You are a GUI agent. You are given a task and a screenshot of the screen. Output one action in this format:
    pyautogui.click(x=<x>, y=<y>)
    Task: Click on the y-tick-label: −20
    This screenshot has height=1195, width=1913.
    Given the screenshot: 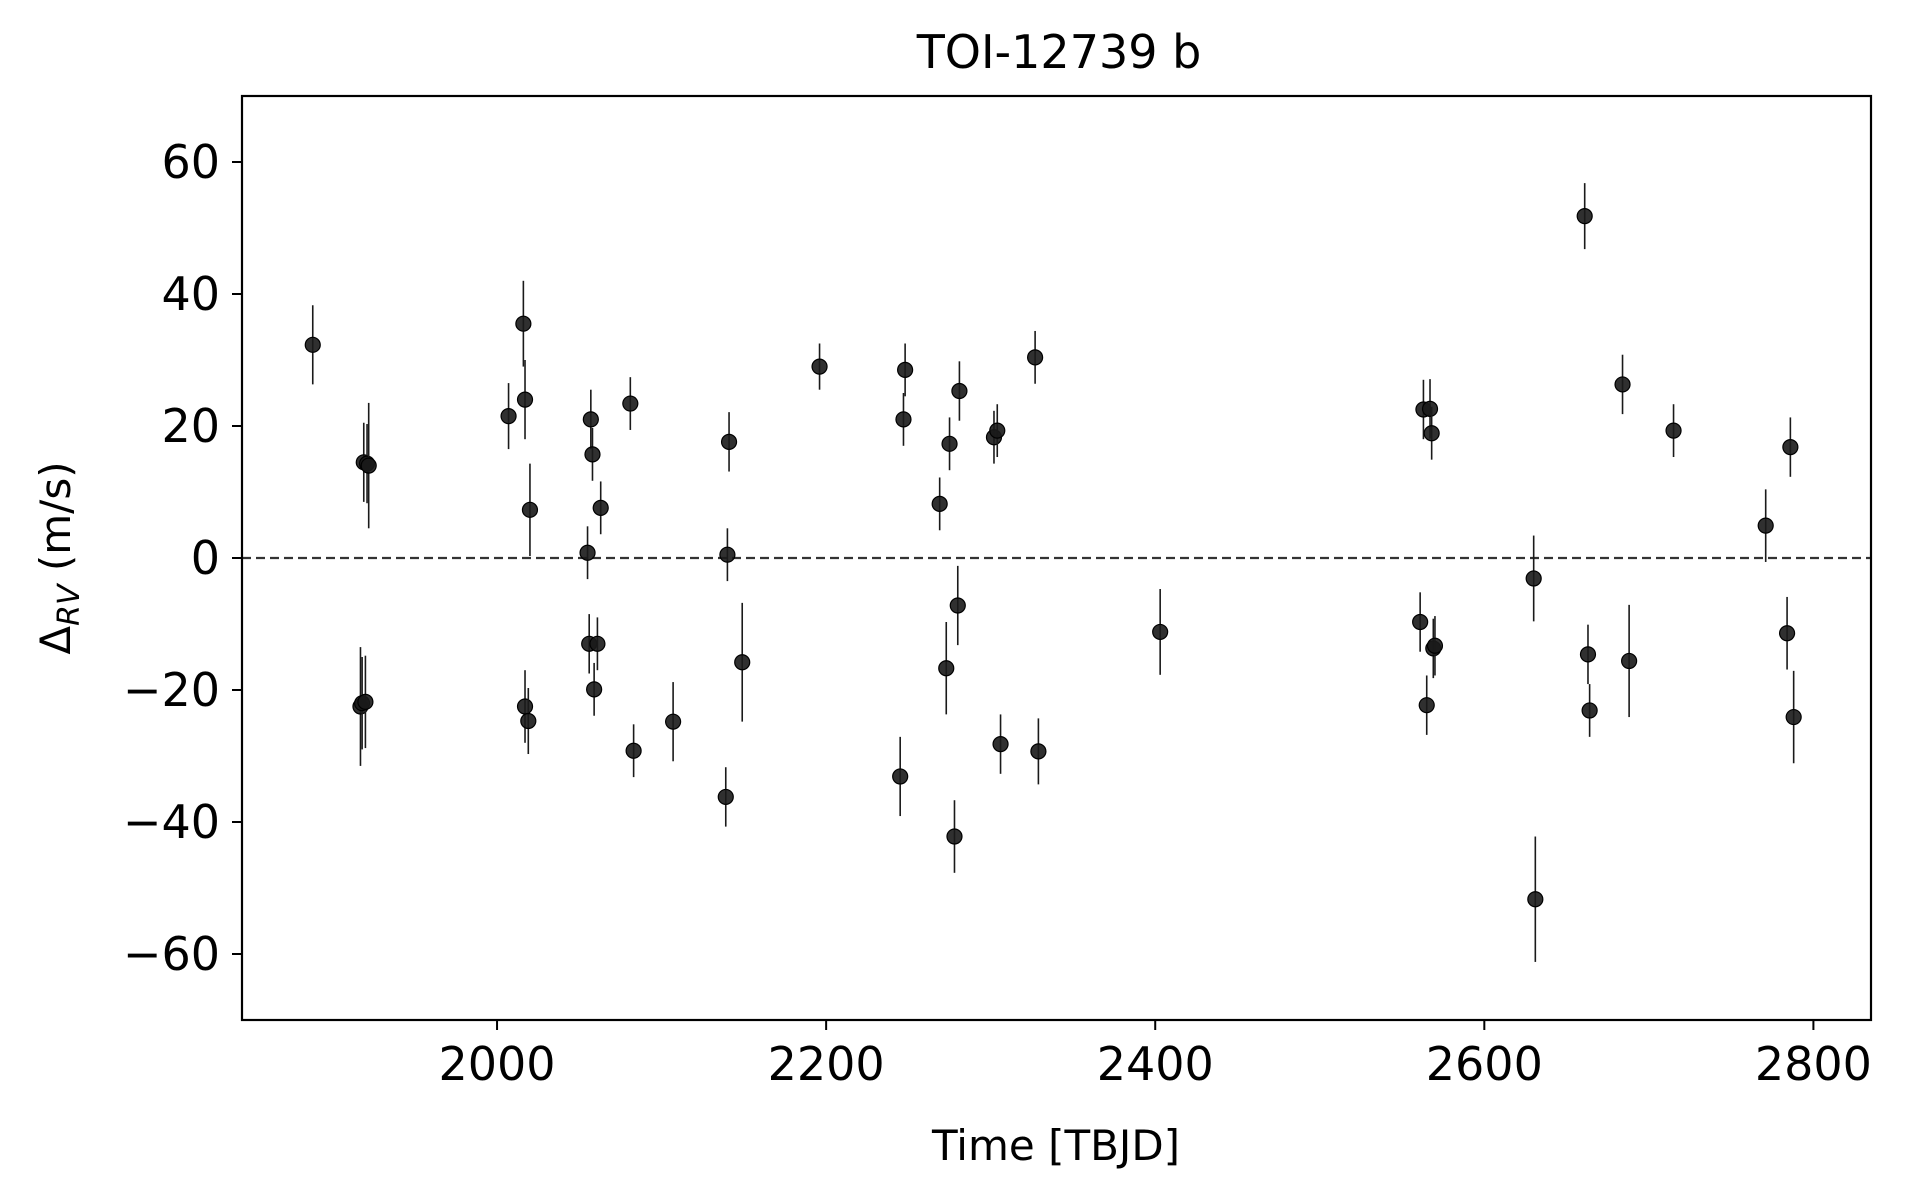 What is the action you would take?
    pyautogui.click(x=171, y=690)
    